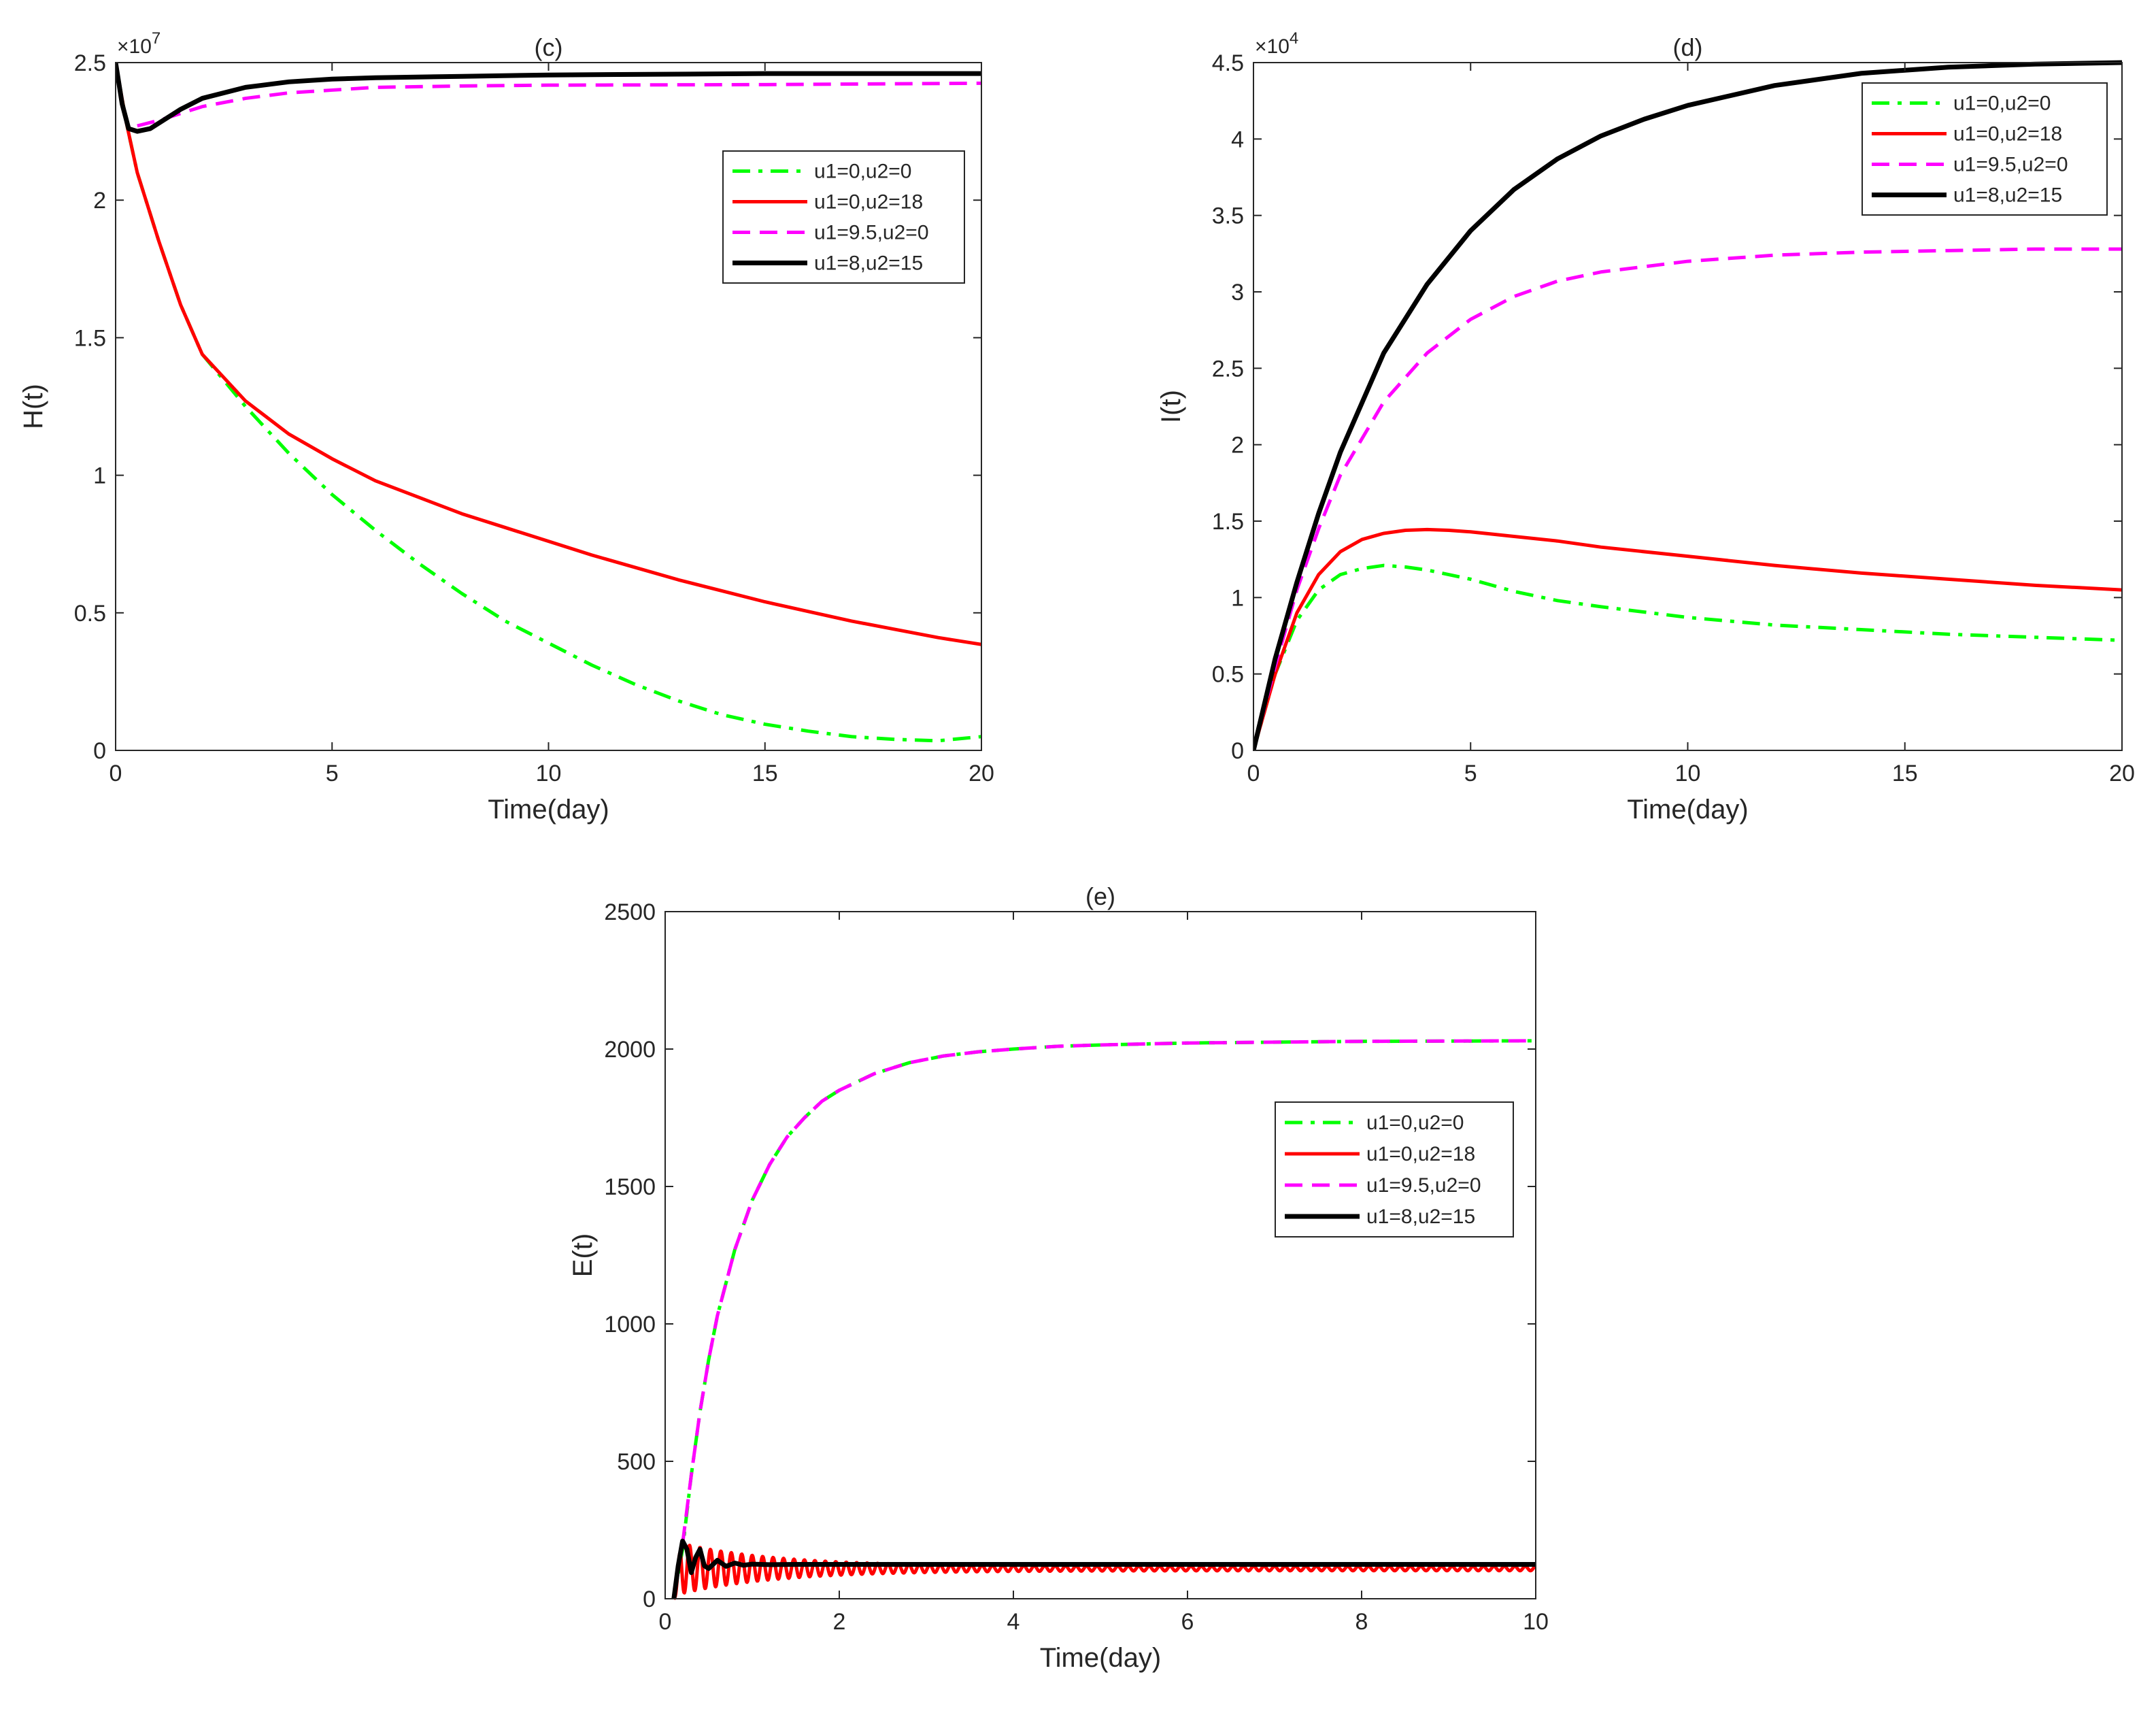  What do you see at coordinates (630, 1050) in the screenshot?
I see `y-tick-label: 2000` at bounding box center [630, 1050].